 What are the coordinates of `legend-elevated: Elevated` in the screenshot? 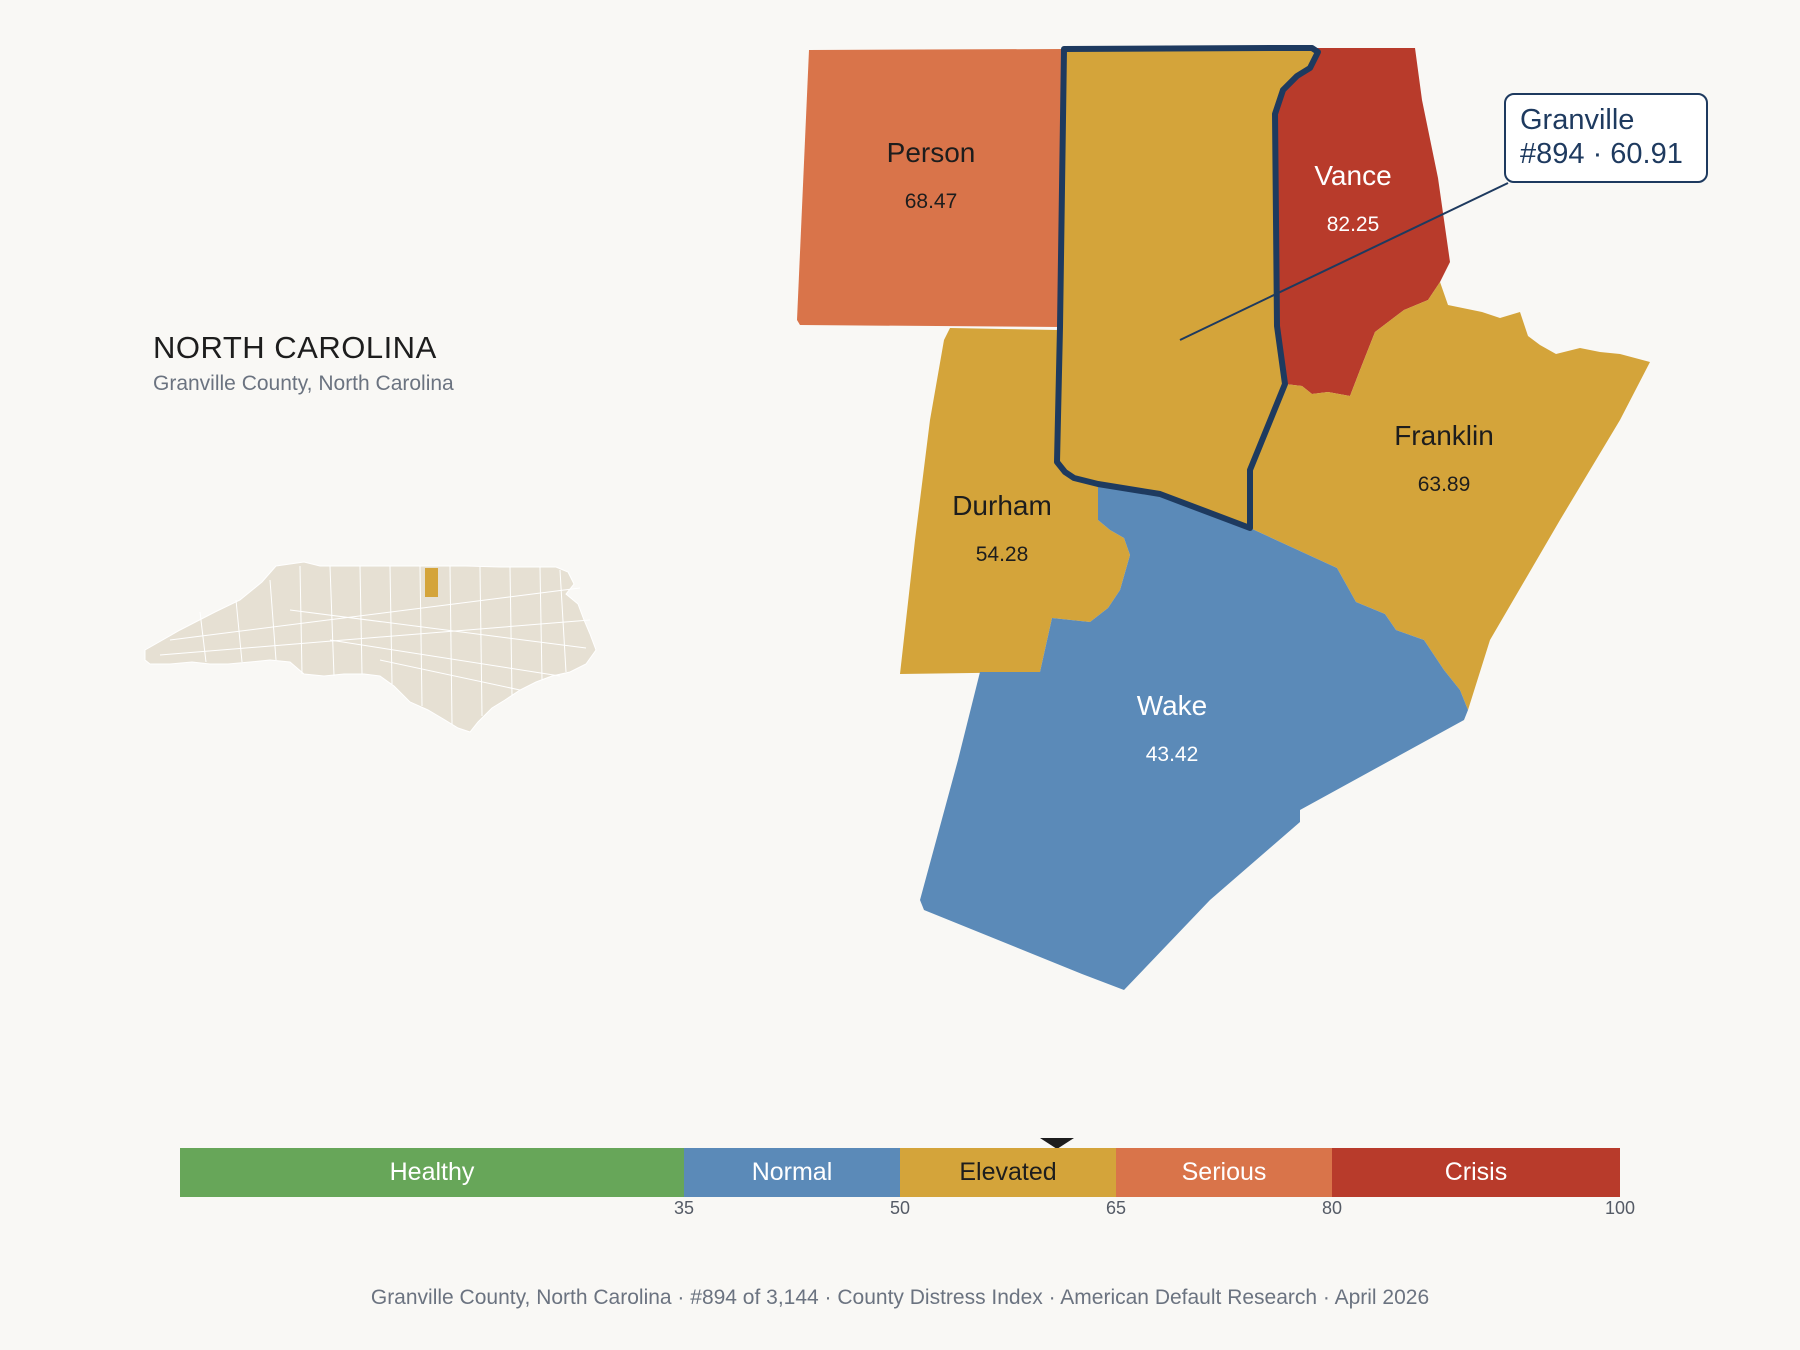 It's located at (1008, 1172).